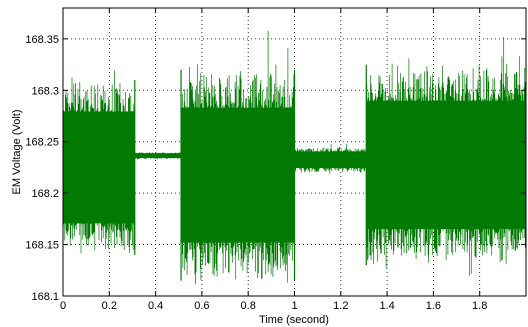 The width and height of the screenshot is (528, 327). I want to click on x-tick-label: 1.4, so click(386, 306).